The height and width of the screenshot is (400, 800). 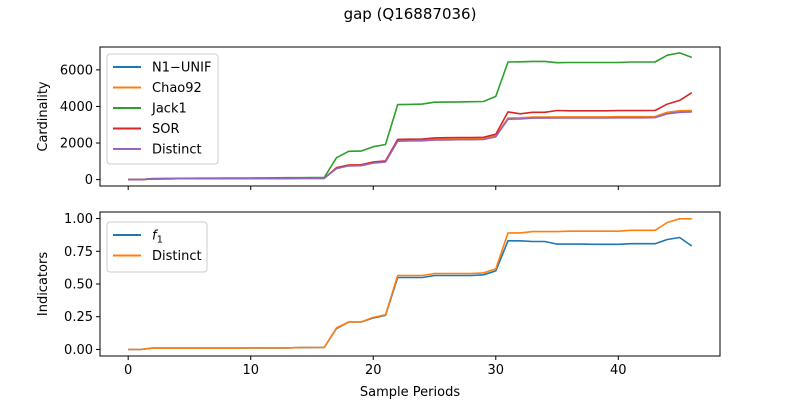 What do you see at coordinates (495, 370) in the screenshot?
I see `x-tick-label: 30` at bounding box center [495, 370].